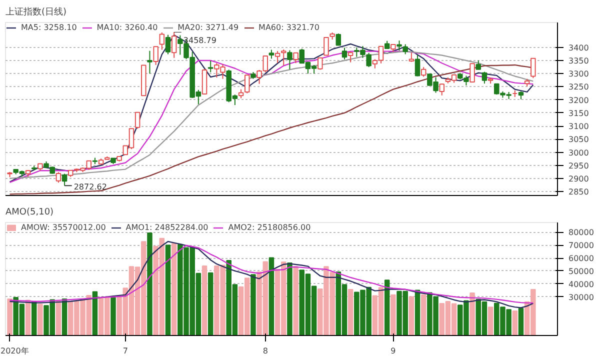 The height and width of the screenshot is (361, 600). I want to click on annotation: 2872.62, so click(90, 187).